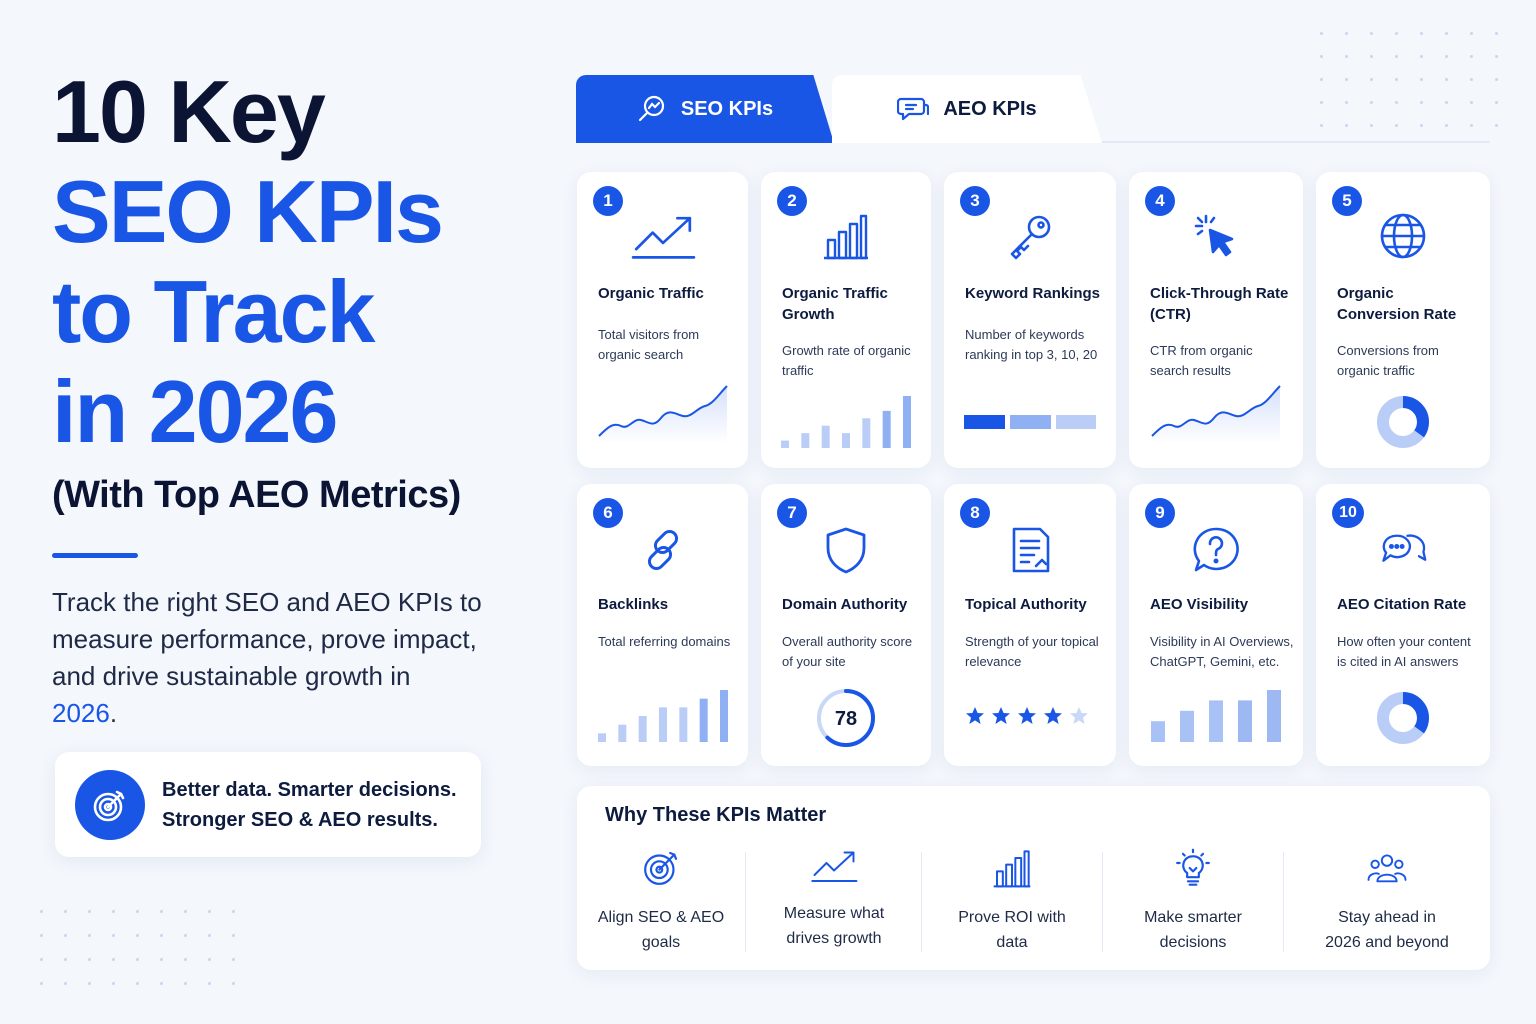  What do you see at coordinates (137, 947) in the screenshot?
I see `decorative-dots-bottom-left` at bounding box center [137, 947].